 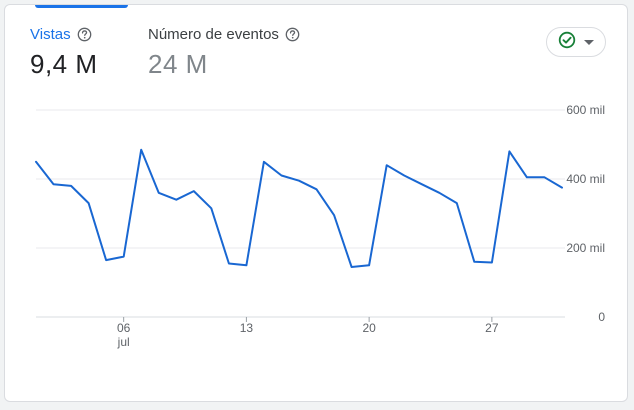 What do you see at coordinates (224, 52) in the screenshot?
I see `tab-event-count: Número de eventos 24 M` at bounding box center [224, 52].